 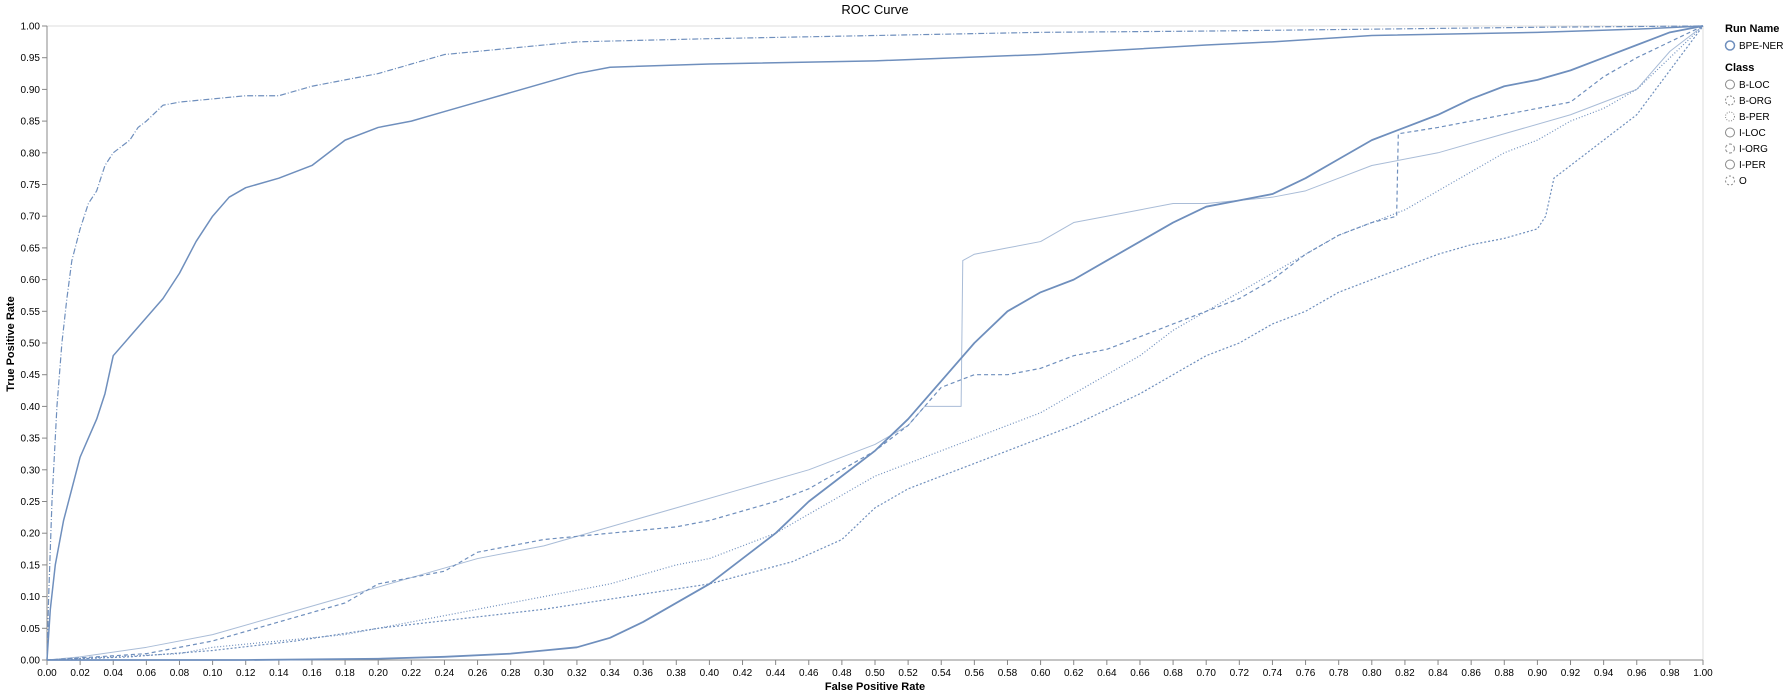 What do you see at coordinates (1761, 46) in the screenshot?
I see `legend-run-label: BPE-NER` at bounding box center [1761, 46].